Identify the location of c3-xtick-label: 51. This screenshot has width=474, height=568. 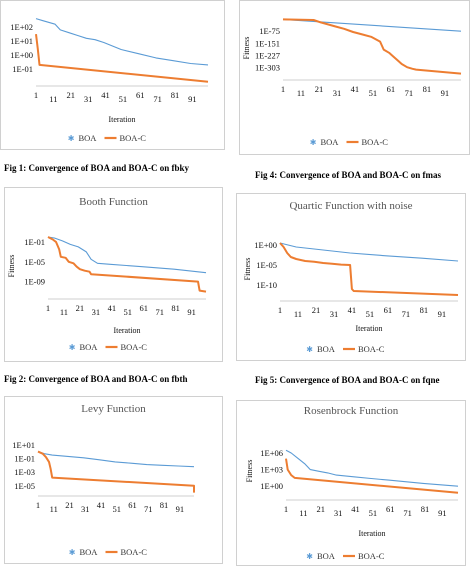
(128, 312).